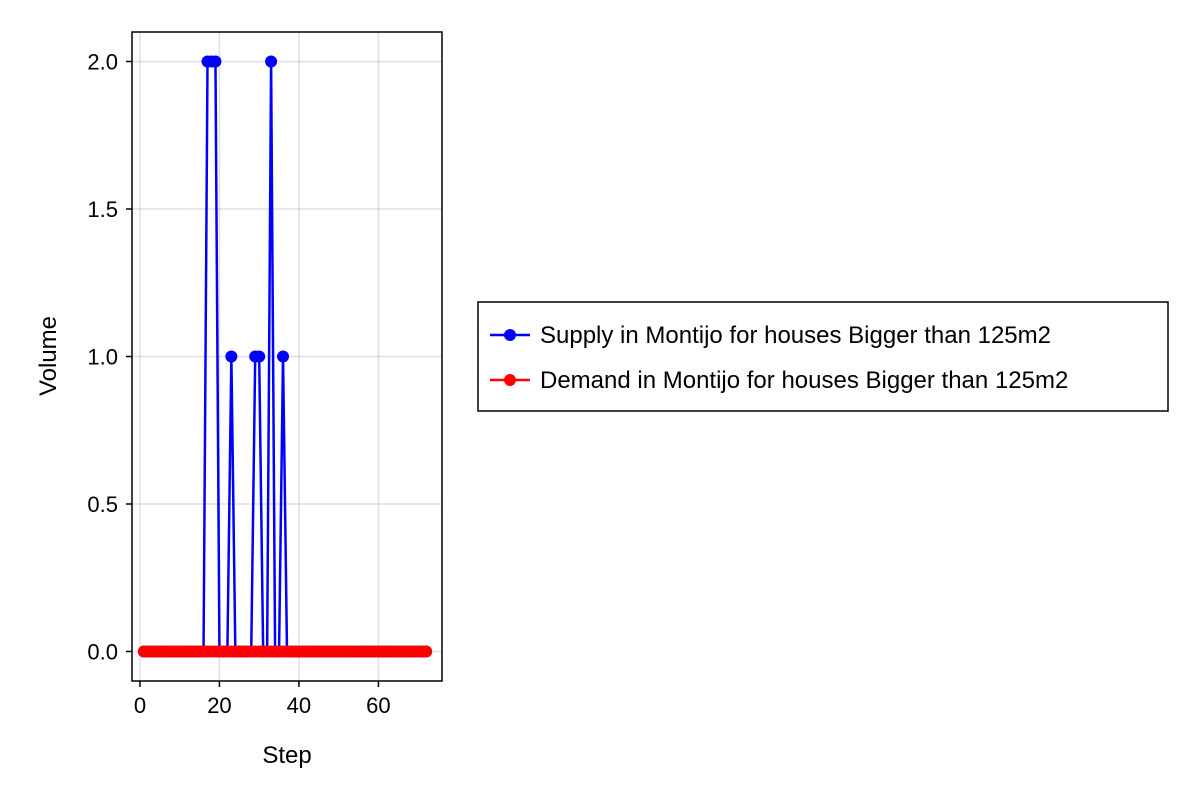  Describe the element at coordinates (102, 209) in the screenshot. I see `y-tick-label: 1.5` at that location.